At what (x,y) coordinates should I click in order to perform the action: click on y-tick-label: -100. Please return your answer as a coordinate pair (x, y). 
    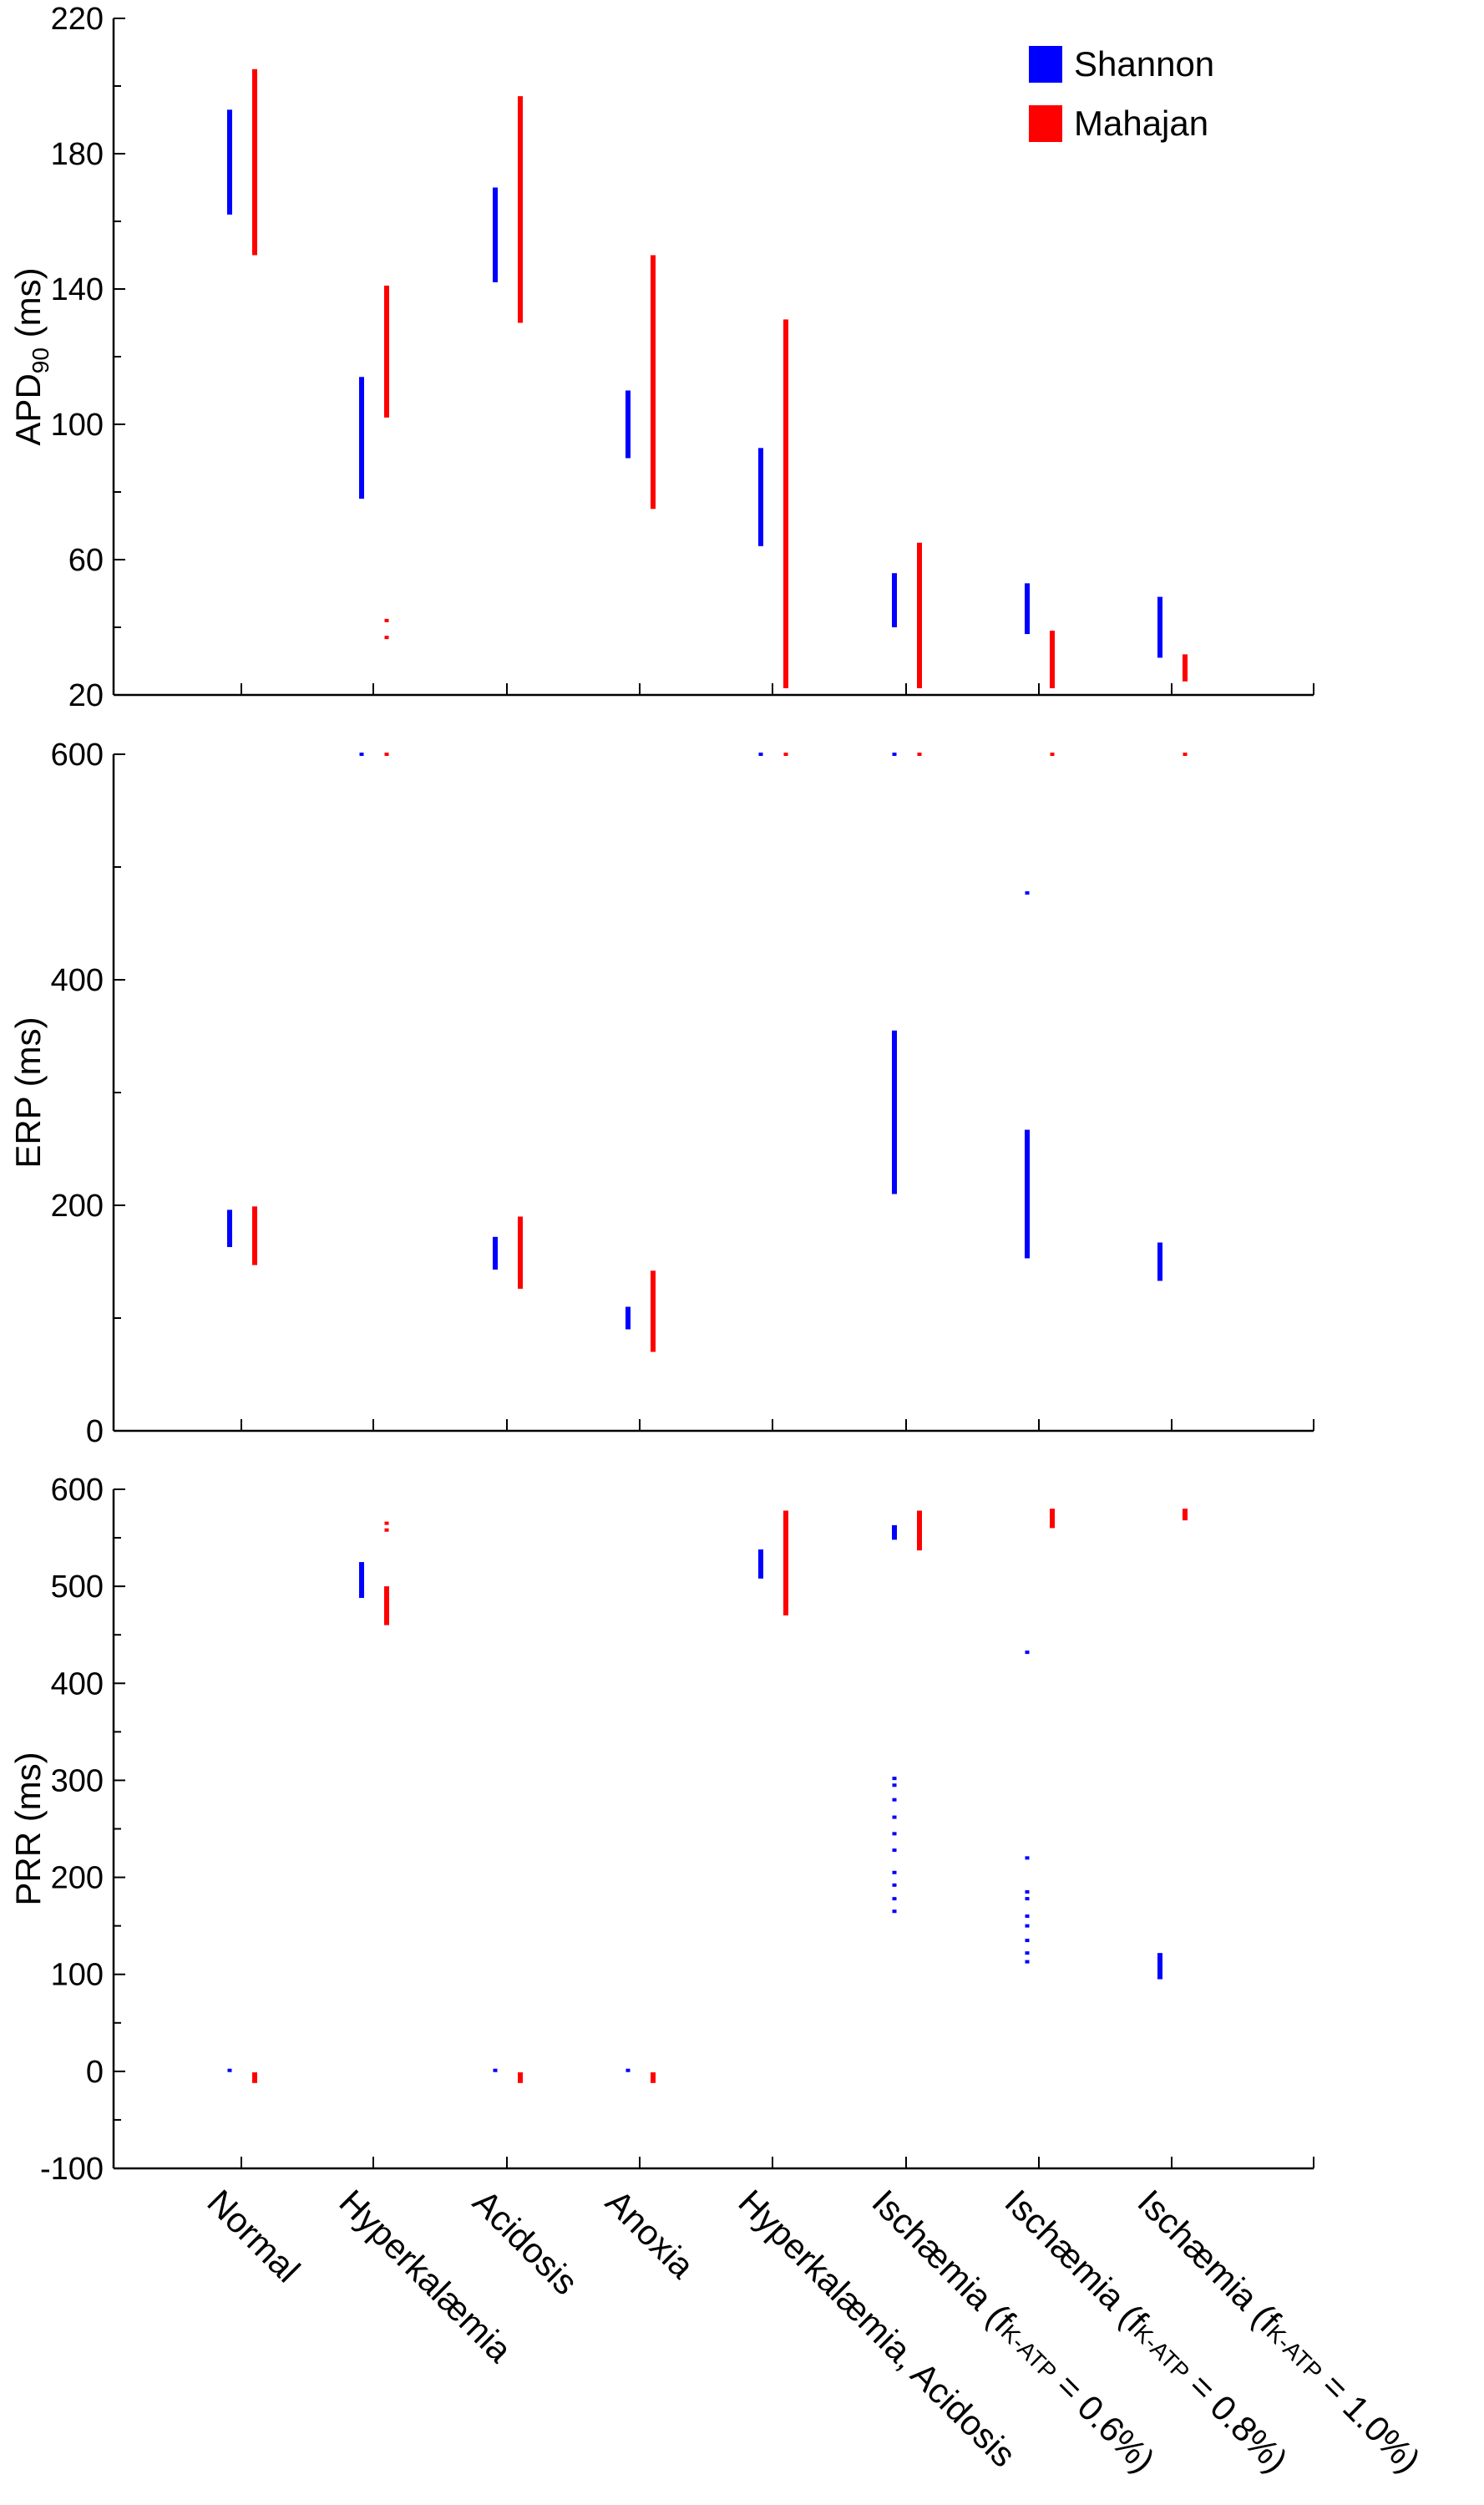
    Looking at the image, I should click on (72, 2170).